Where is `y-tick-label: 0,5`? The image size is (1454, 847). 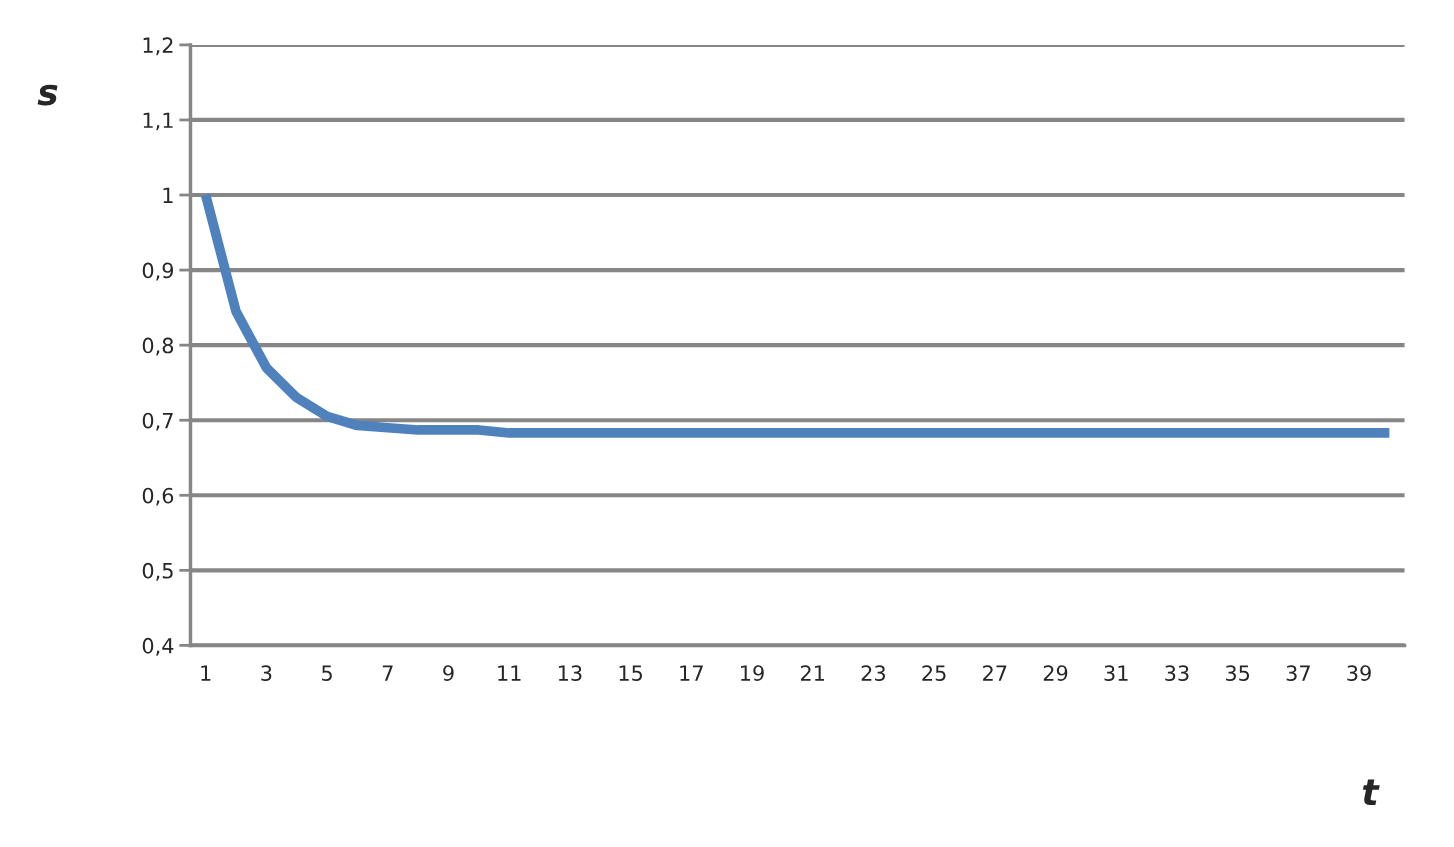 y-tick-label: 0,5 is located at coordinates (157, 571).